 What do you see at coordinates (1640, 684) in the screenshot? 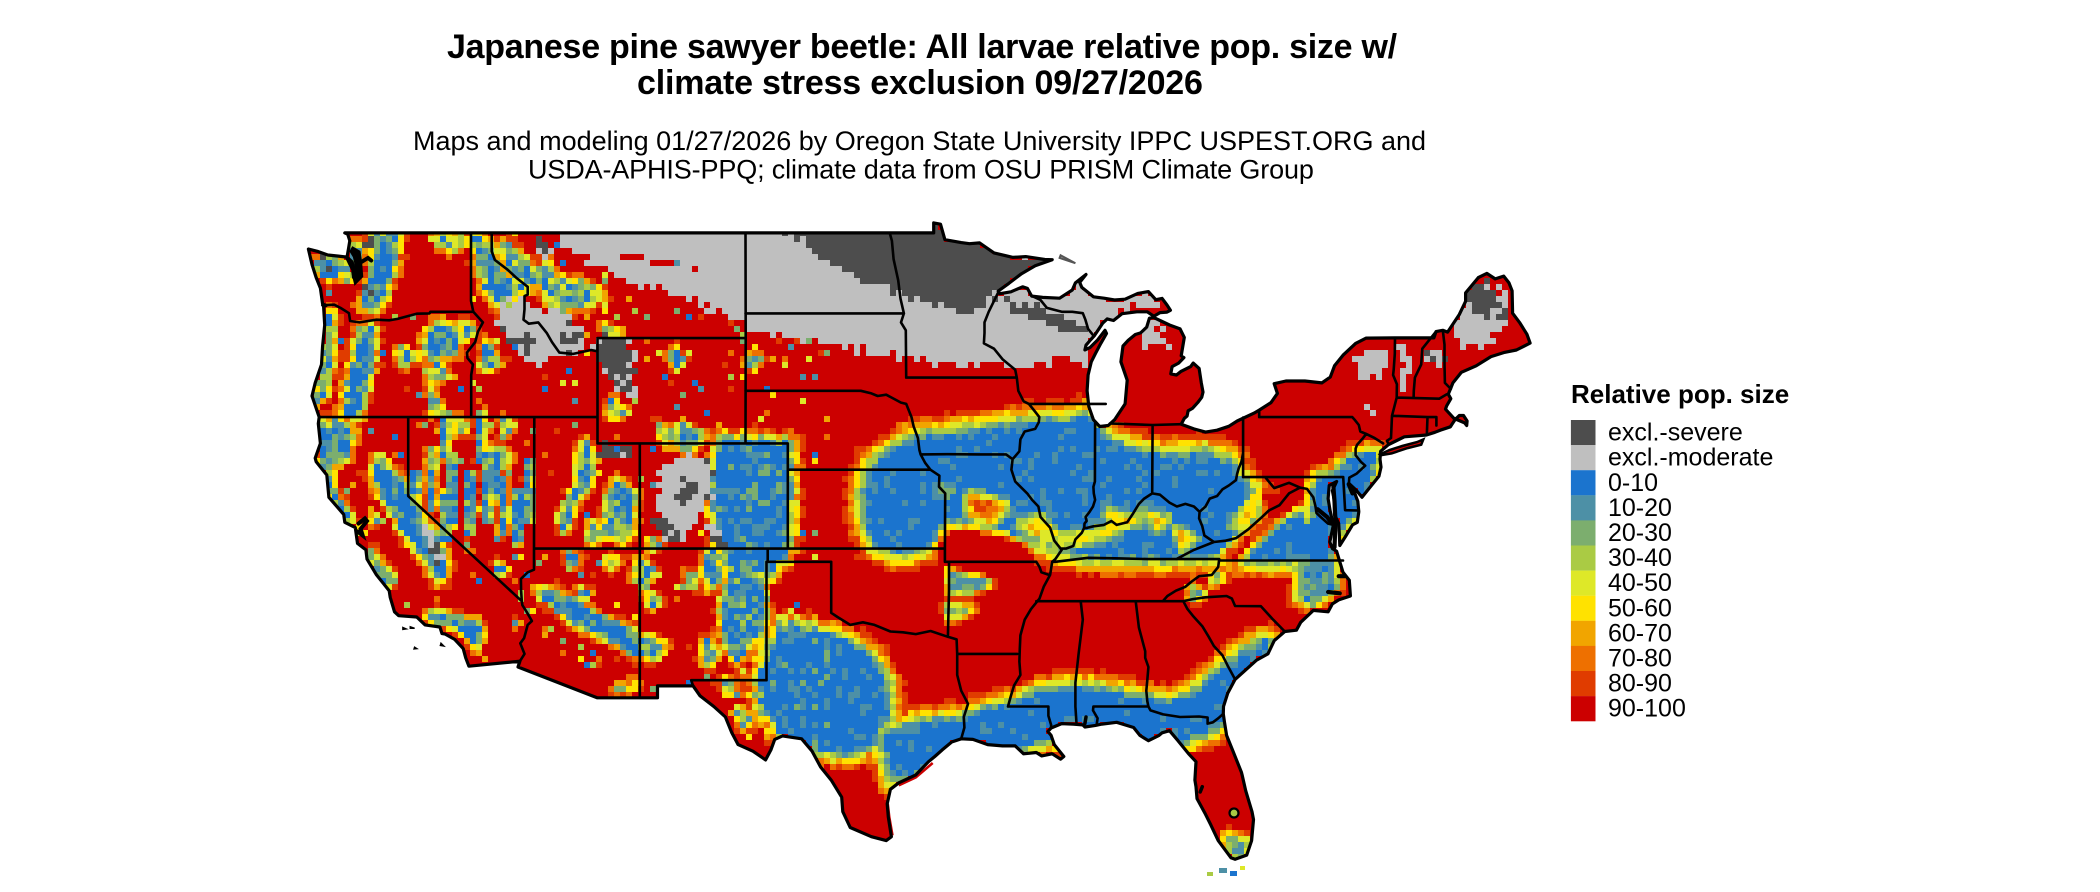
I see `svg-text: 80-90` at bounding box center [1640, 684].